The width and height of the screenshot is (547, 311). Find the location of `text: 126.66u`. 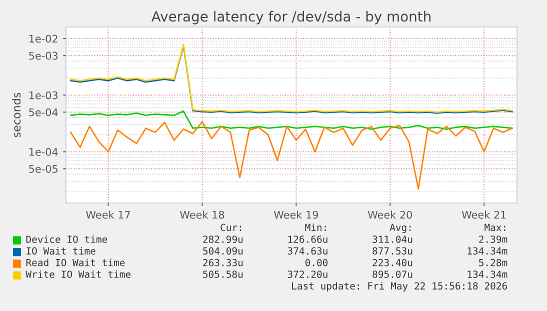

text: 126.66u is located at coordinates (308, 239).